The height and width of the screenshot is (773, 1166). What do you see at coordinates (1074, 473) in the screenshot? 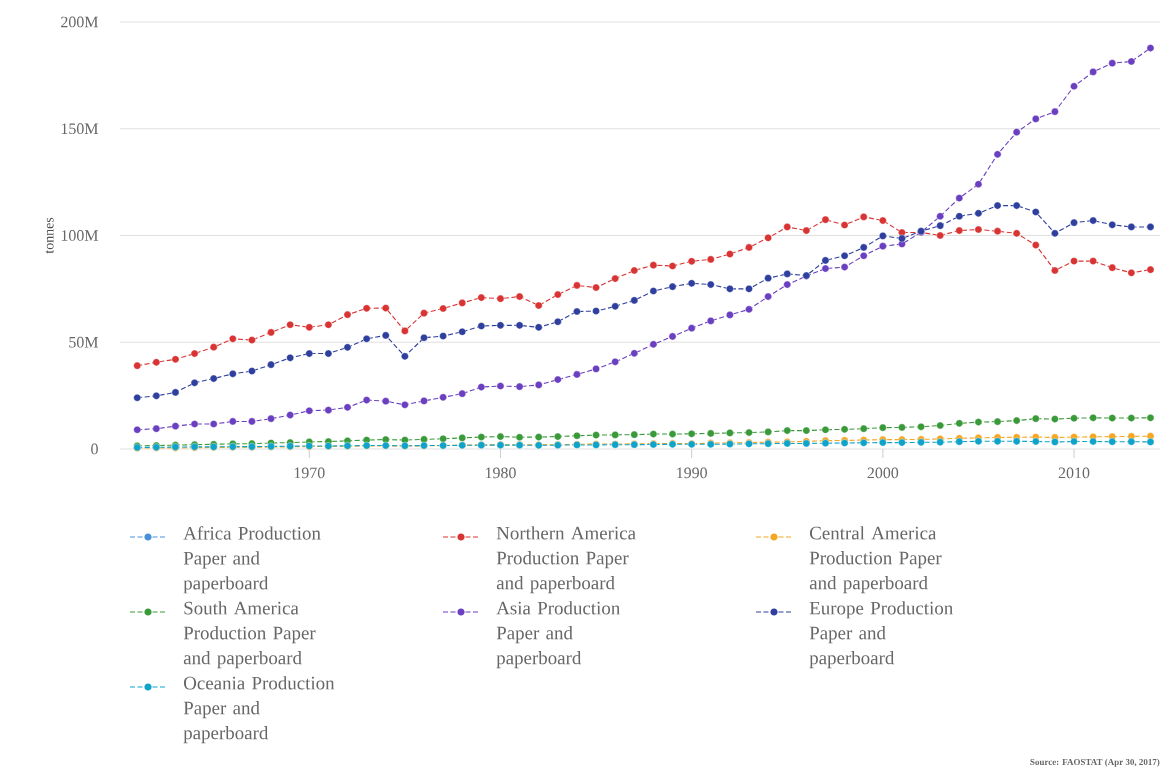
I see `x-tick-label: 2010` at bounding box center [1074, 473].